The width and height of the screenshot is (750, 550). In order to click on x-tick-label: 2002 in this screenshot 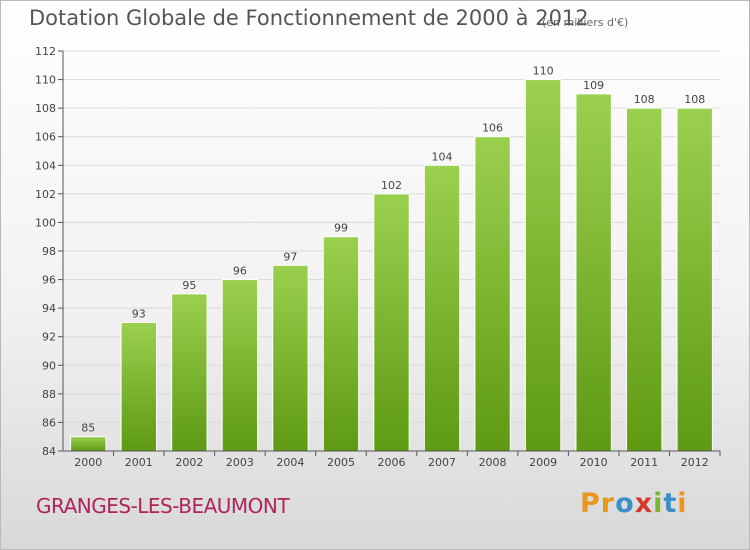, I will do `click(189, 462)`.